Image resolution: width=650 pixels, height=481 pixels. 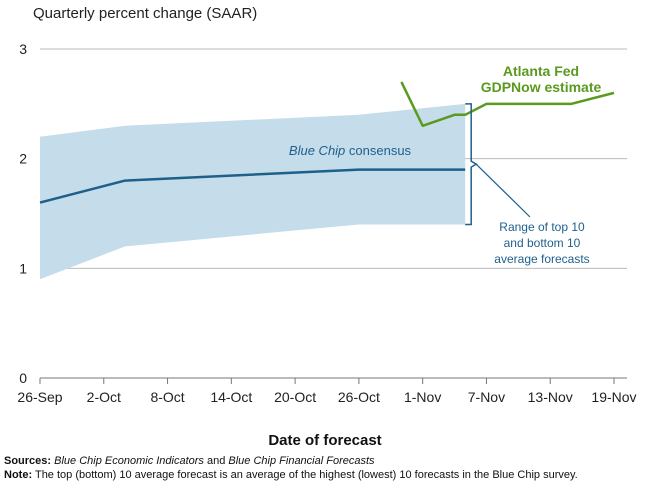 What do you see at coordinates (216, 461) in the screenshot?
I see `sources-conjunction: and` at bounding box center [216, 461].